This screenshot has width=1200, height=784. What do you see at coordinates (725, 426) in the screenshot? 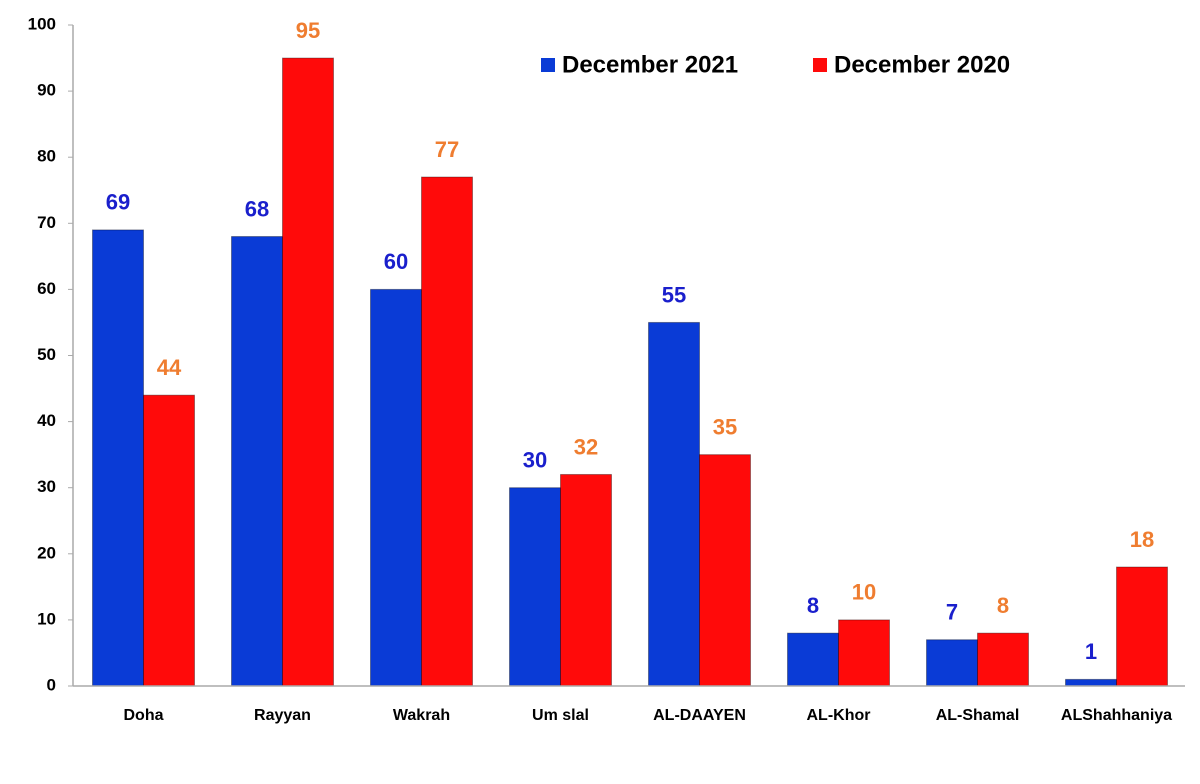
I see `value-label: 35` at bounding box center [725, 426].